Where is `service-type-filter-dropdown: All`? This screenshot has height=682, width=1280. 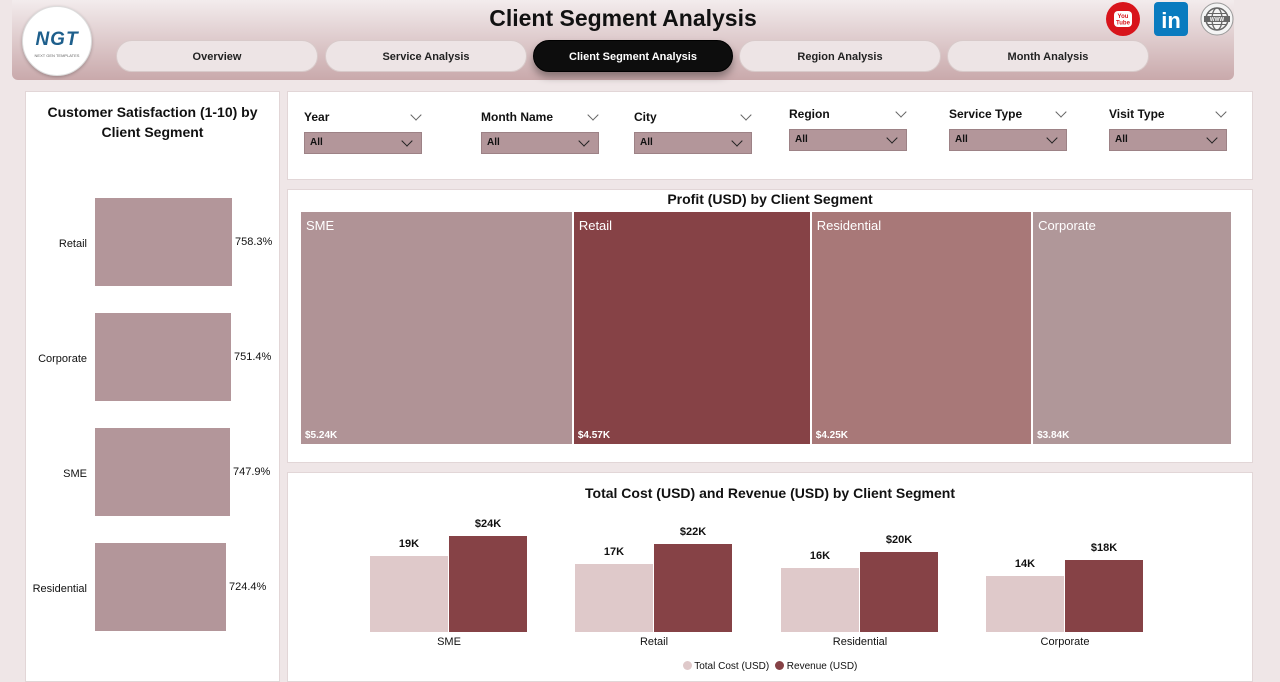
service-type-filter-dropdown: All is located at coordinates (1008, 140).